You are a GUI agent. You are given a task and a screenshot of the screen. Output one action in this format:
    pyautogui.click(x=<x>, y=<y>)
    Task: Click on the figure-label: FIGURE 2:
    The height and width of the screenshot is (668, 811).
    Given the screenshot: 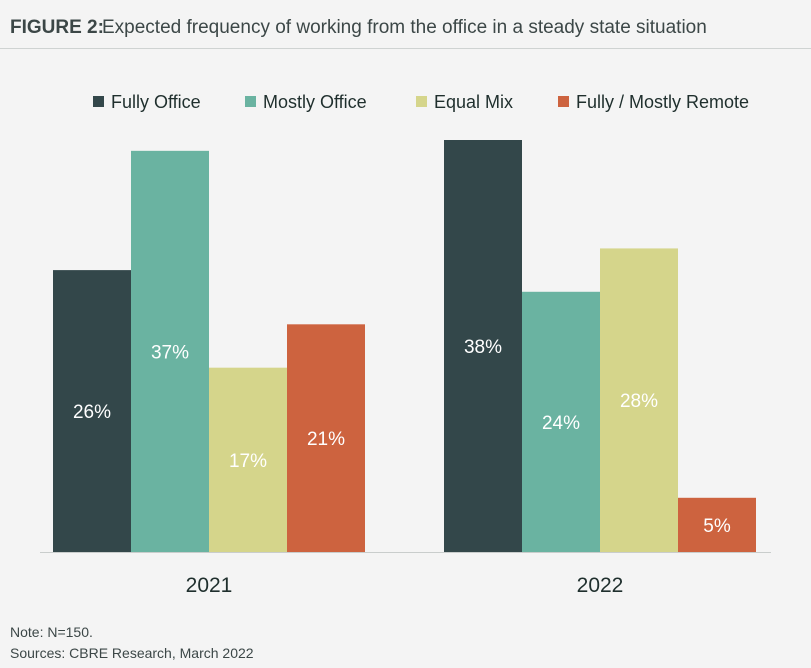 What is the action you would take?
    pyautogui.click(x=57, y=27)
    